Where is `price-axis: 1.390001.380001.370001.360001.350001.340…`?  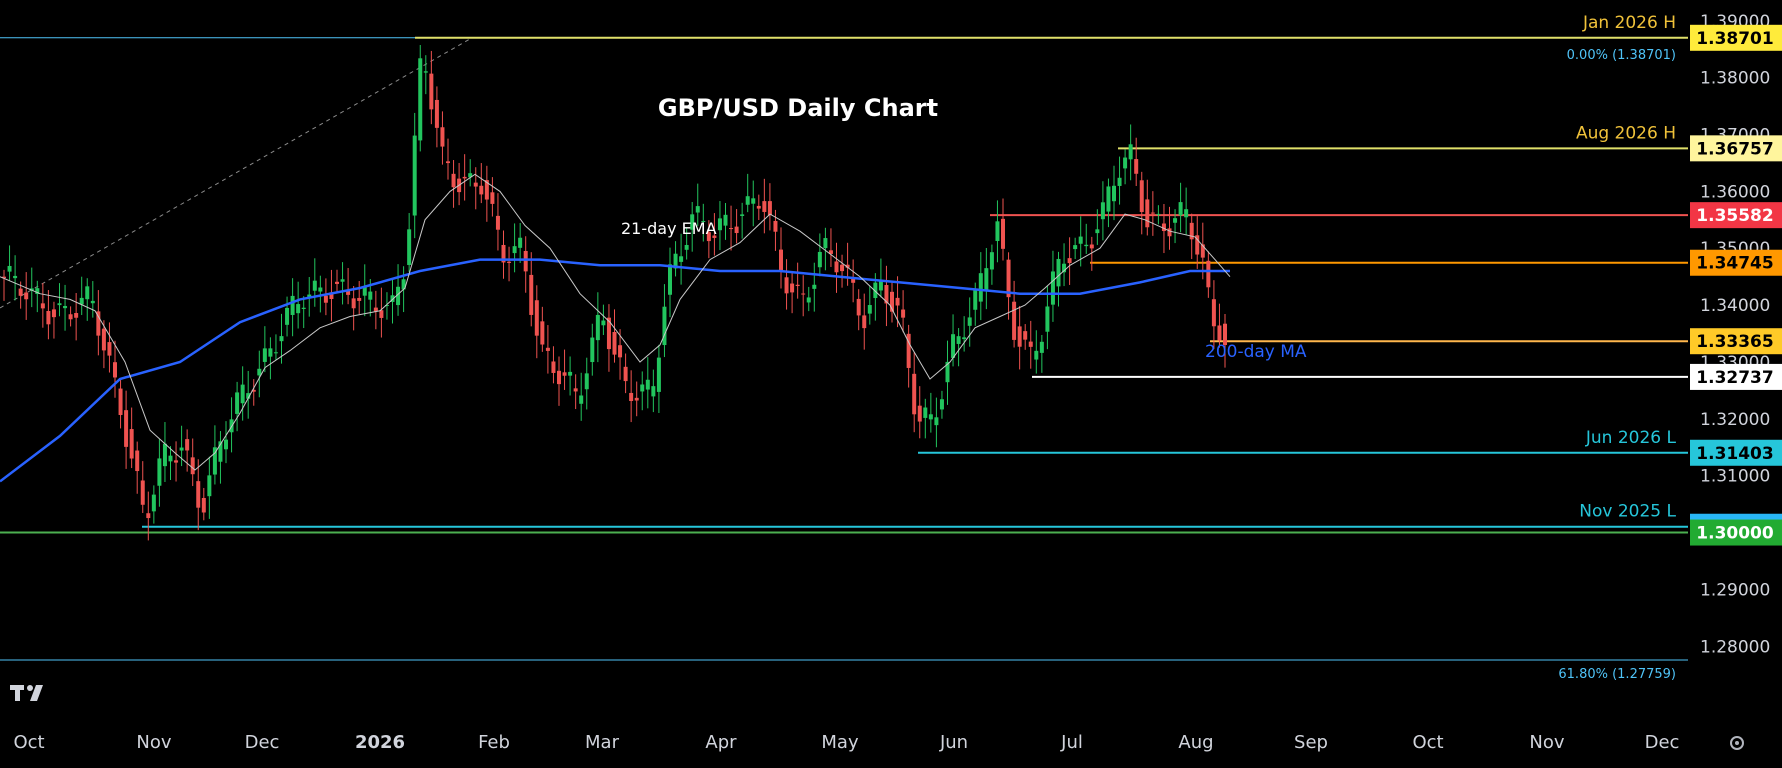
price-axis: 1.390001.380001.370001.360001.350001.340… is located at coordinates (1736, 334).